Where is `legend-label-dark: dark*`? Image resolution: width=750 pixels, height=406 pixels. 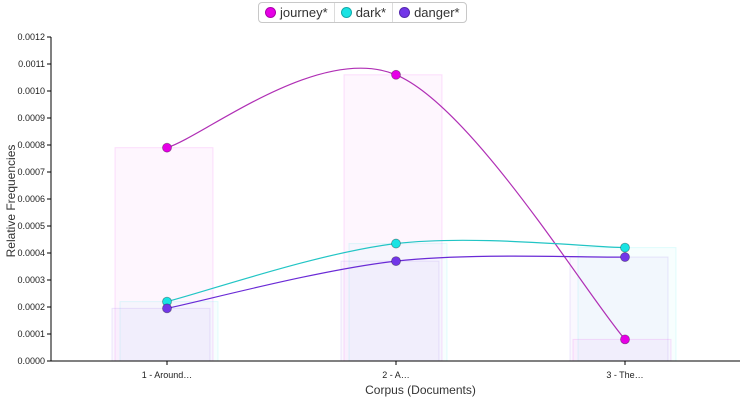 legend-label-dark: dark* is located at coordinates (371, 12).